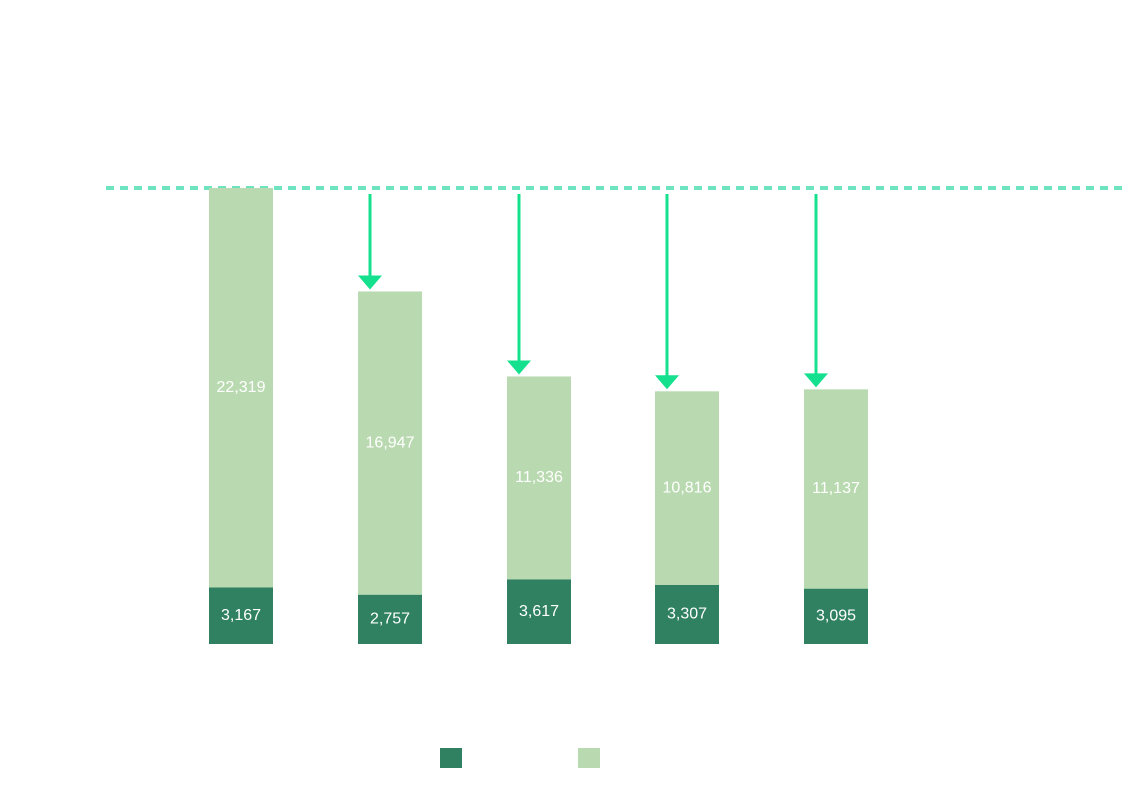 The width and height of the screenshot is (1131, 786). I want to click on data-label-series-0-cat-2: 3,617, so click(539, 611).